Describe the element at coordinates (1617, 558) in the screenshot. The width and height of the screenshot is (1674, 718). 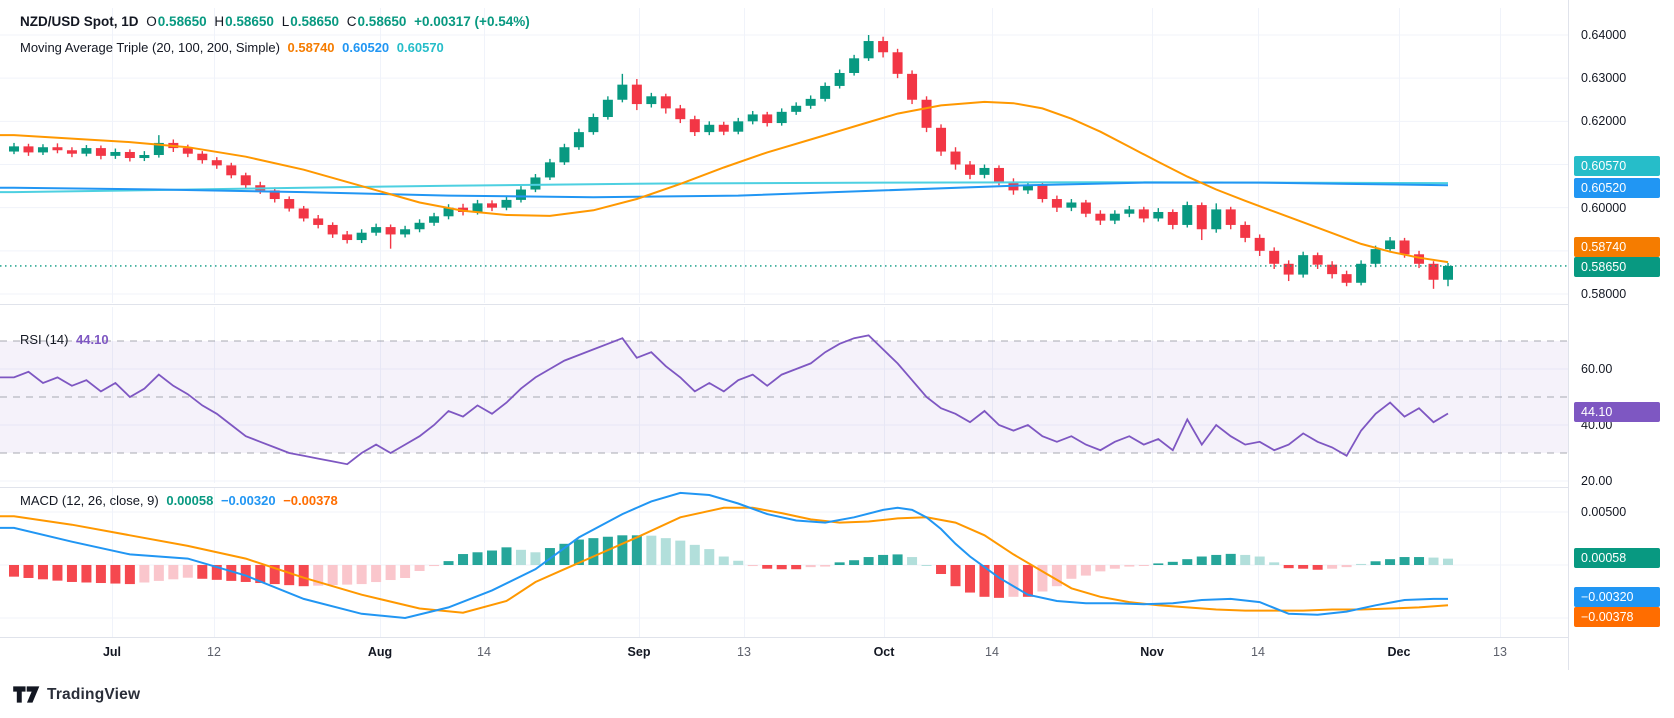
I see `macd-hist-badge: 0.00058` at that location.